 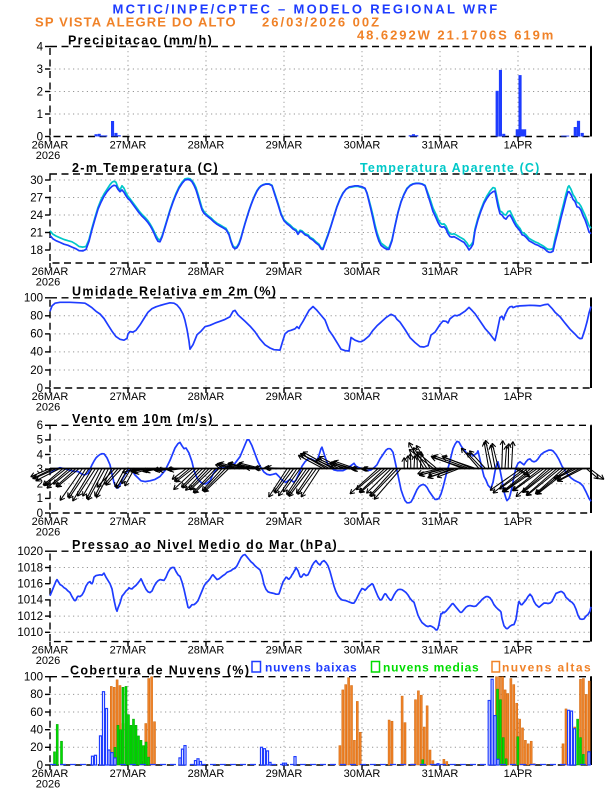 I want to click on svg-text: 6, so click(x=40, y=426).